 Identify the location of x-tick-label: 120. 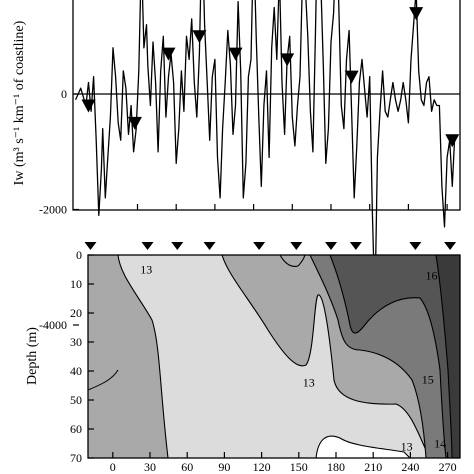
(262, 467).